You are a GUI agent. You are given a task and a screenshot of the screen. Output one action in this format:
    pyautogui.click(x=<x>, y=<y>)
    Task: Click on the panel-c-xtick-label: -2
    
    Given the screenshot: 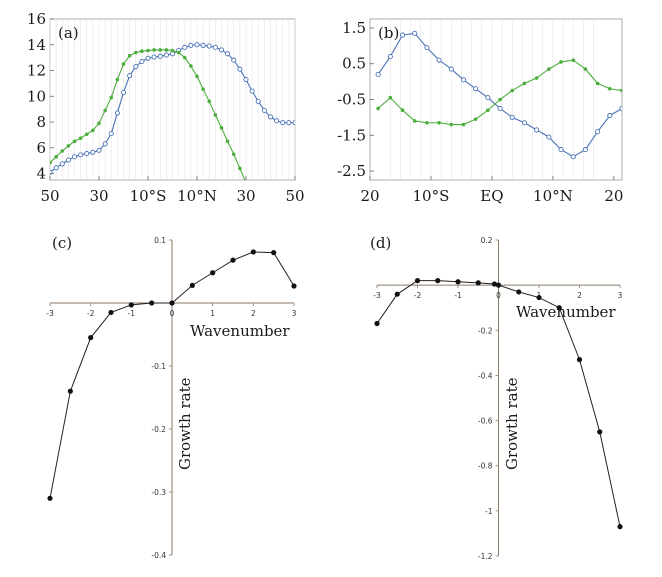 What is the action you would take?
    pyautogui.click(x=91, y=313)
    